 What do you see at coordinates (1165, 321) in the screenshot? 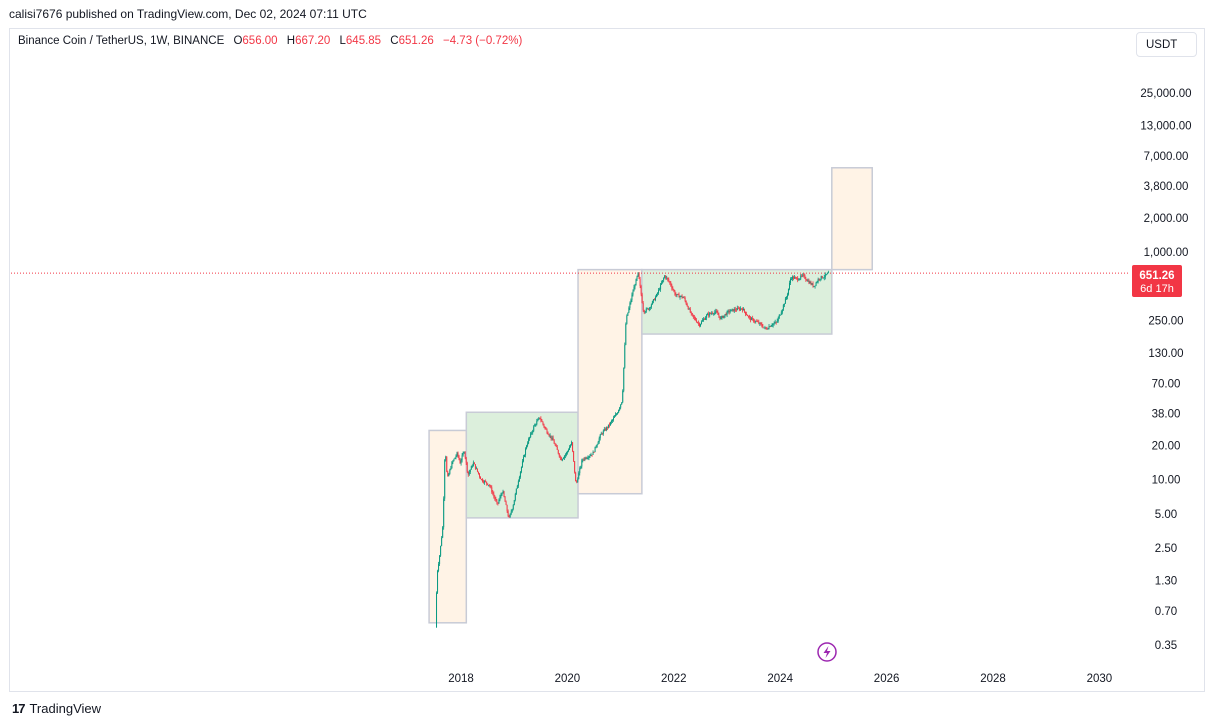
I see `y-tick-label: 250.00` at bounding box center [1165, 321].